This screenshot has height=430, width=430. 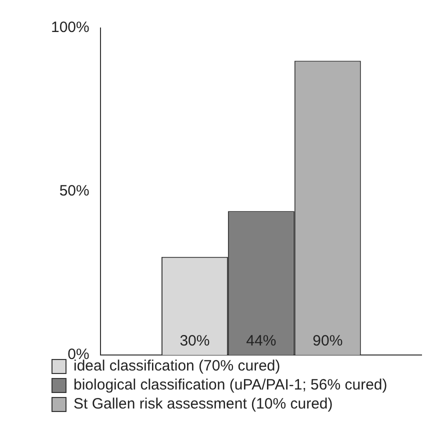 I want to click on data-label: 90%, so click(x=327, y=341).